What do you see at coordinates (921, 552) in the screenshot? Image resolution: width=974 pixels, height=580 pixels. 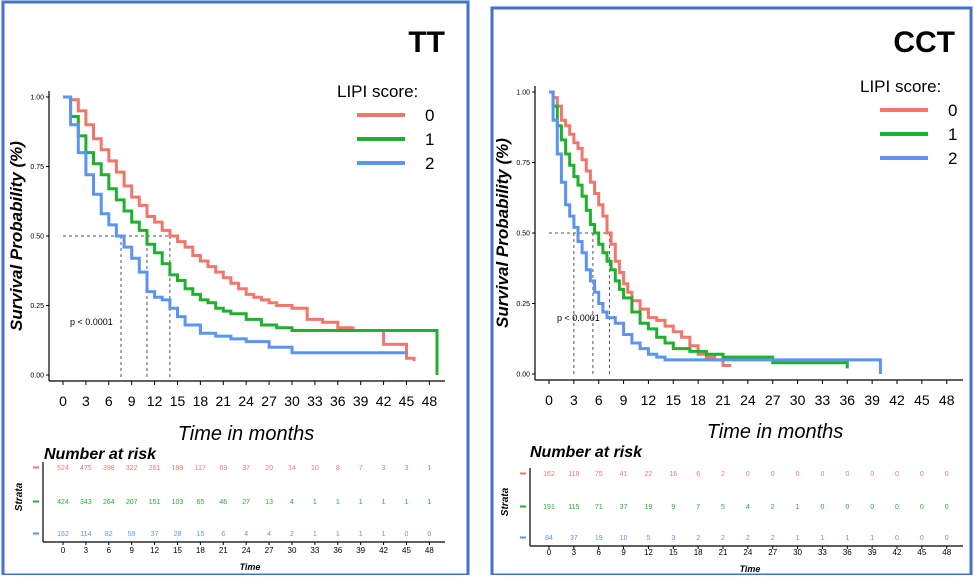 I see `risk-x-tick-label: 45` at bounding box center [921, 552].